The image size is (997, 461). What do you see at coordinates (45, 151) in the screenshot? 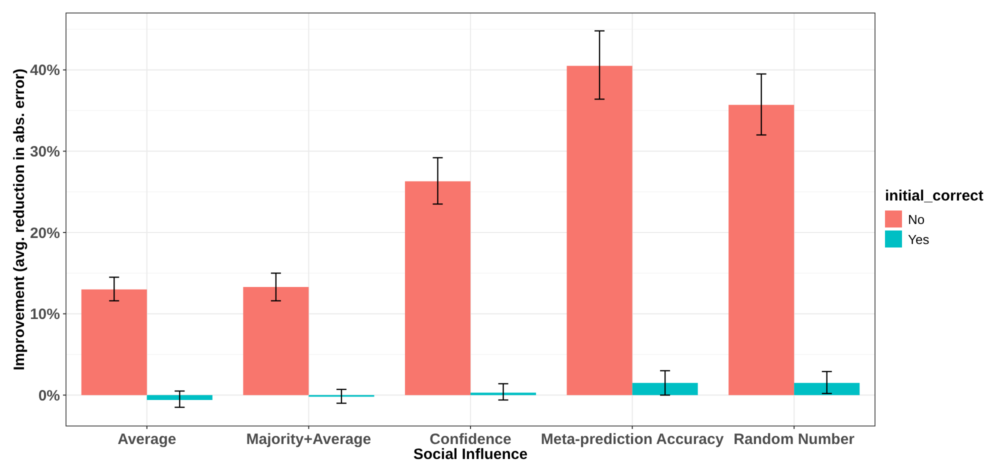
I see `y-tick-label: 30%` at bounding box center [45, 151].